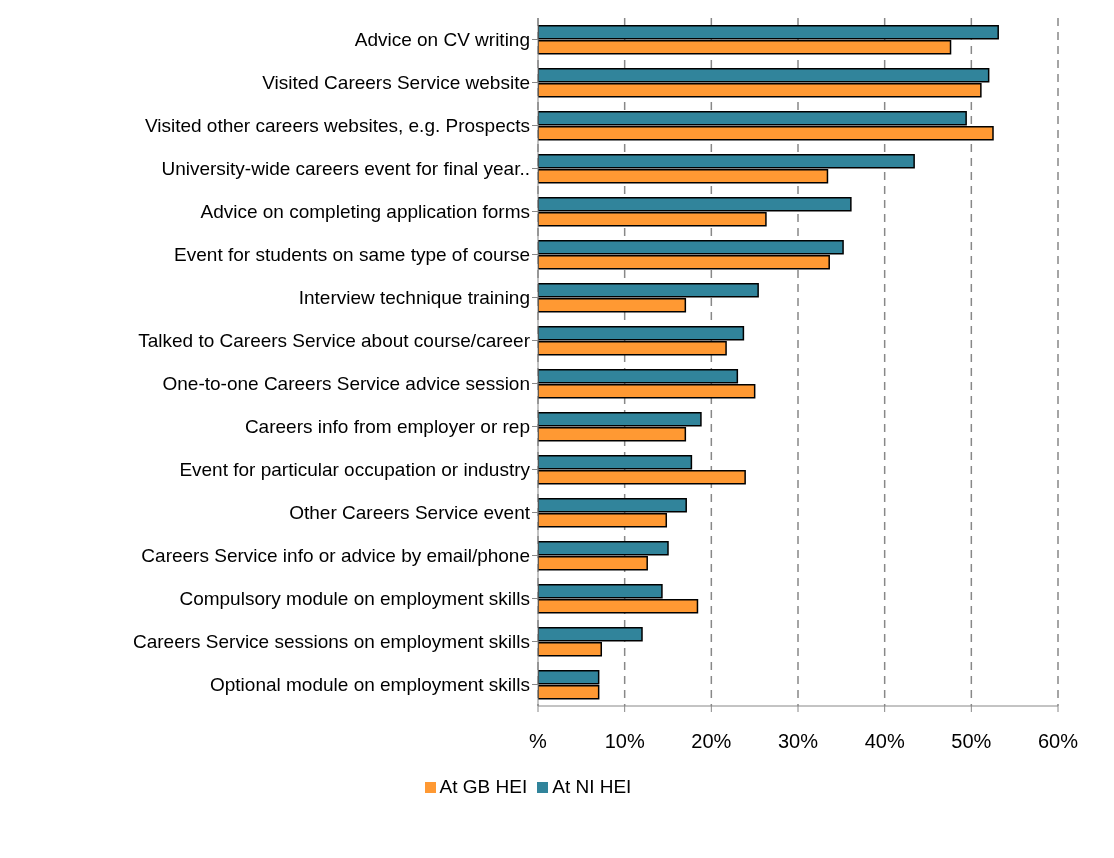 This screenshot has height=858, width=1114. What do you see at coordinates (370, 685) in the screenshot?
I see `y-tick-label: Optional module on employment skills` at bounding box center [370, 685].